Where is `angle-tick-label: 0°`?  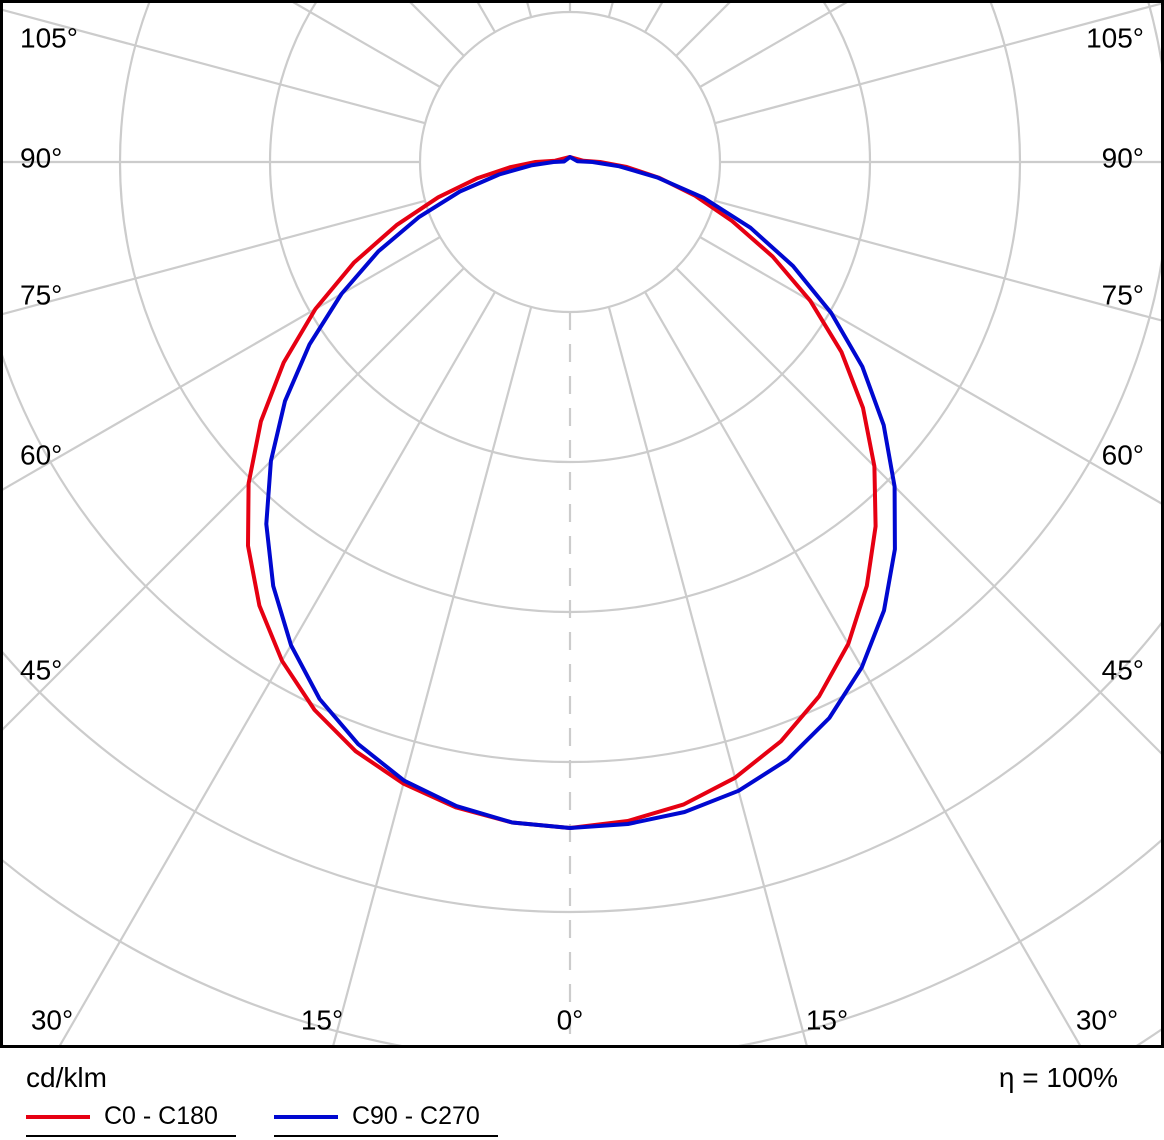 angle-tick-label: 0° is located at coordinates (570, 1020).